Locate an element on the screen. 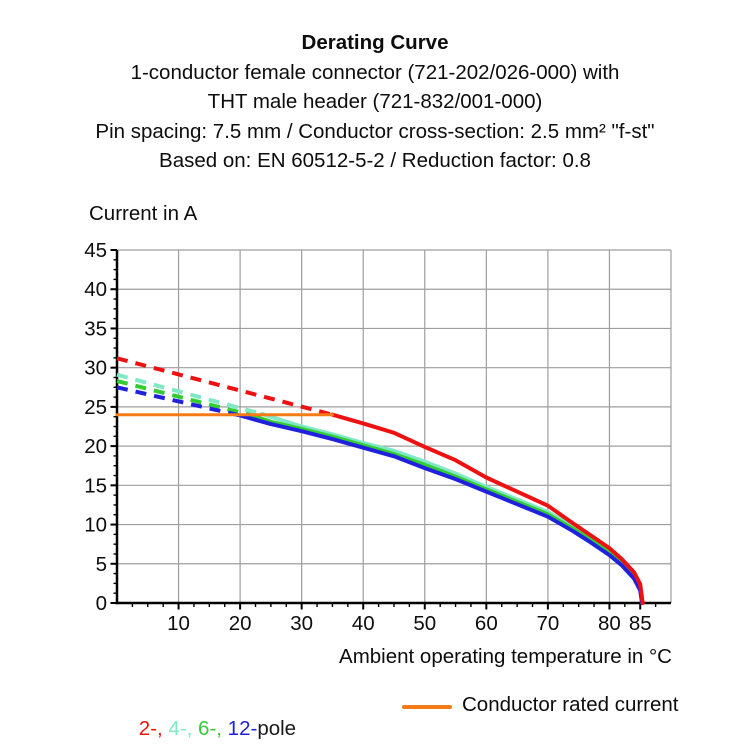 This screenshot has height=750, width=750. x-tick-label: 30 is located at coordinates (301, 623).